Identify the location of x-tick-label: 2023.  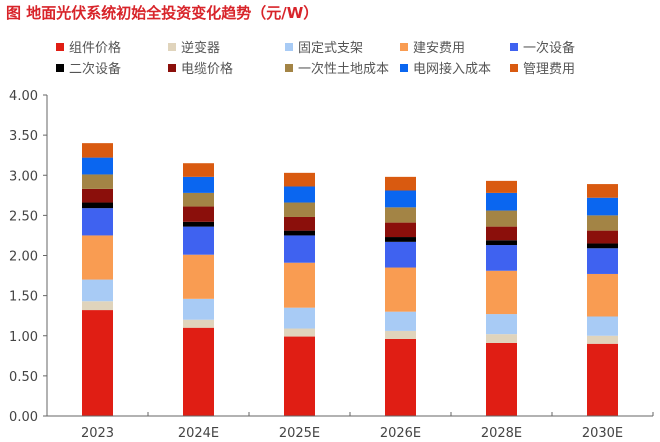
(97, 433).